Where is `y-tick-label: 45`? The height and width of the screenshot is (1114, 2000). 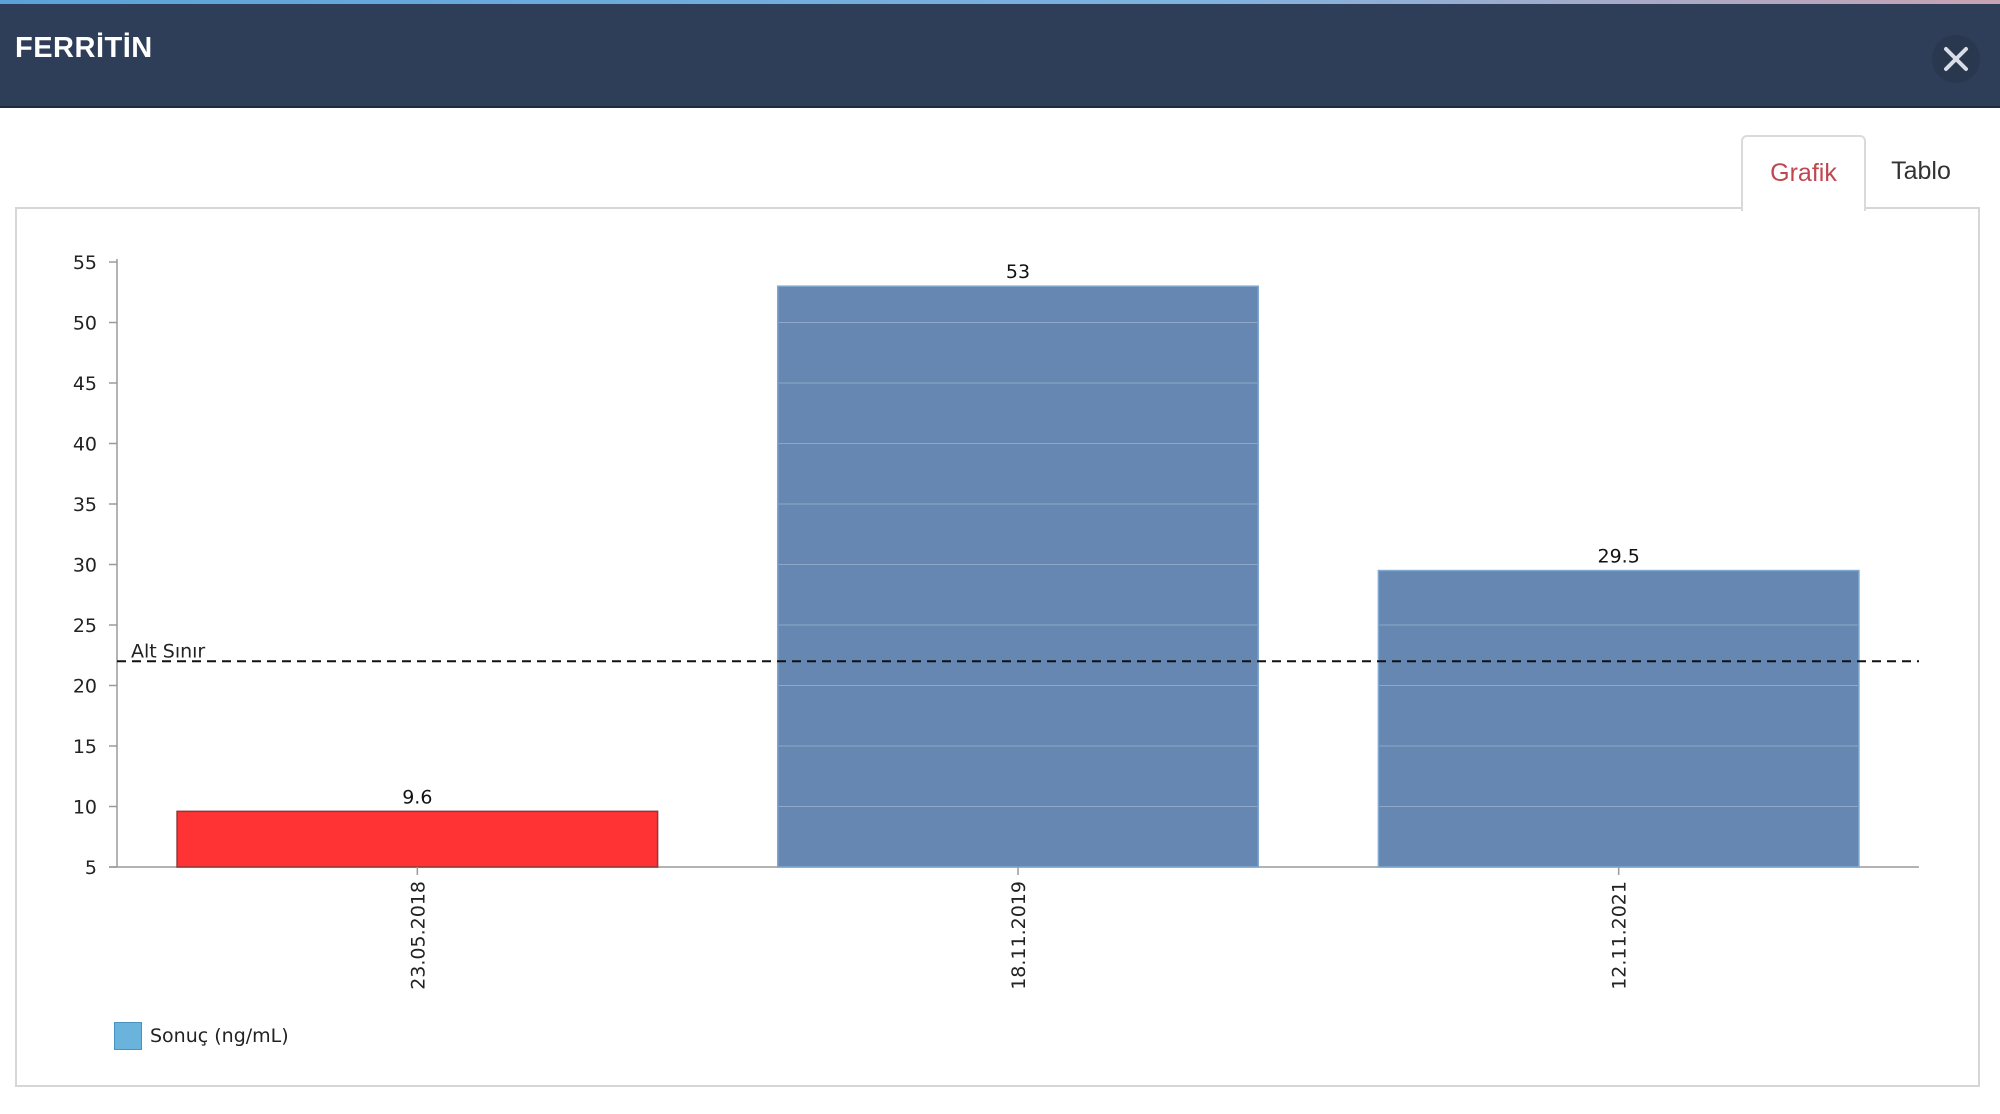
y-tick-label: 45 is located at coordinates (85, 384).